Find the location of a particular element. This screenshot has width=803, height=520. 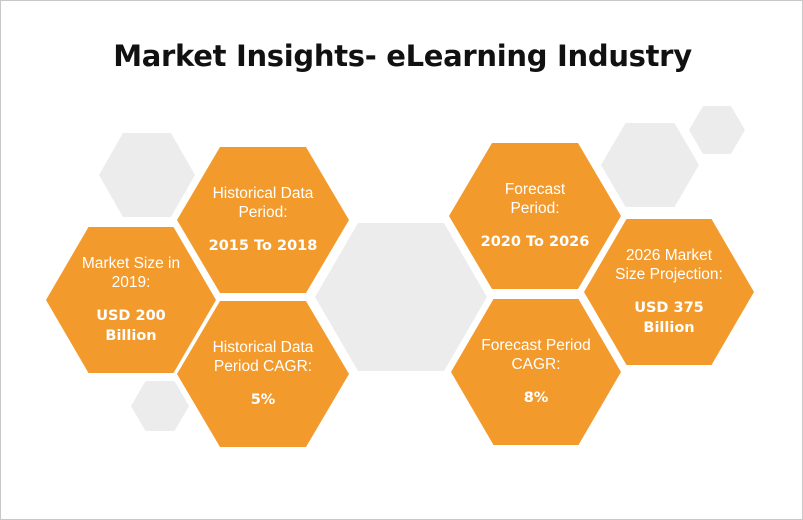

hexagon-forecast-cagr: Forecast Period CAGR: 8% is located at coordinates (536, 372).